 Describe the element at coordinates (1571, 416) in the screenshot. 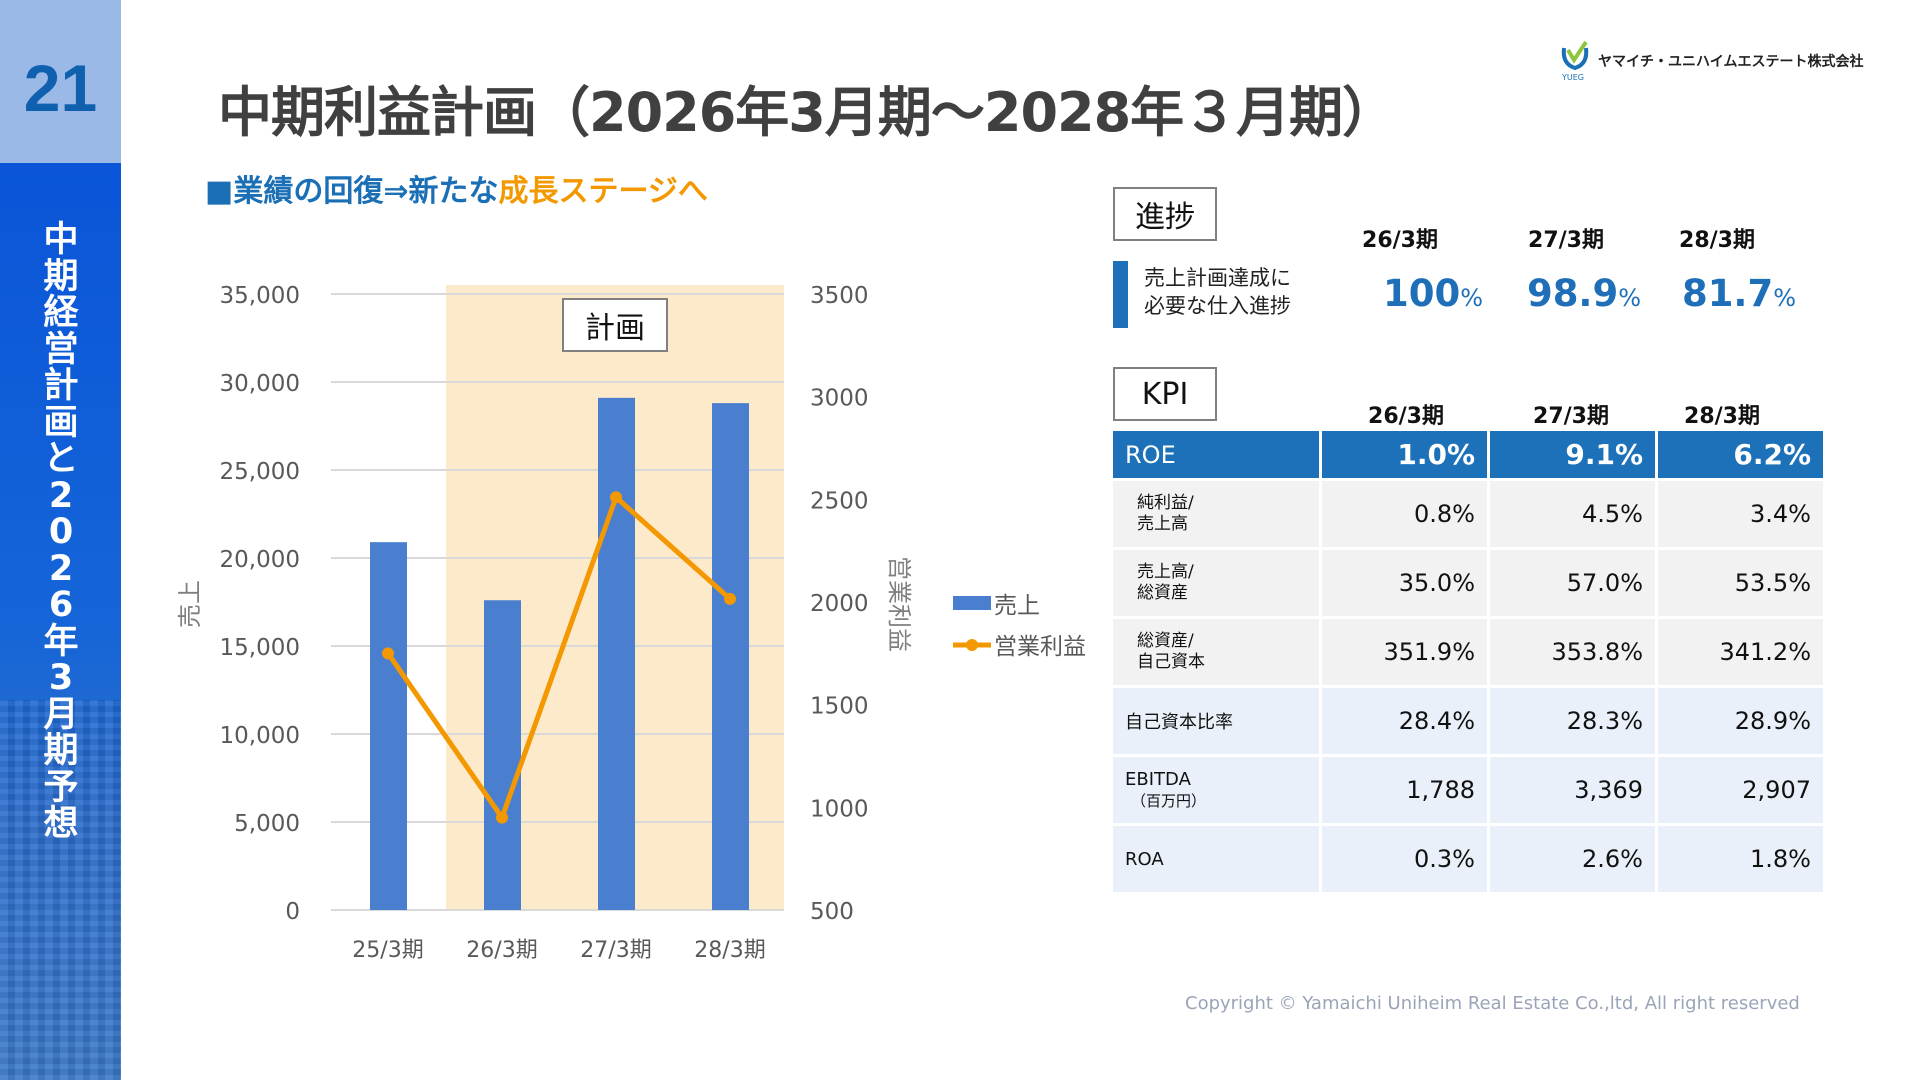

I see `kpi-period: 27/3期` at that location.